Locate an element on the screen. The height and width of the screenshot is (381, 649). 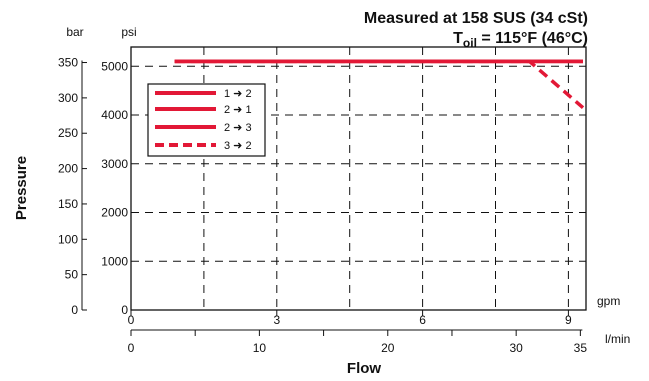
psi-tick-label-1000: 1000 is located at coordinates (114, 261).